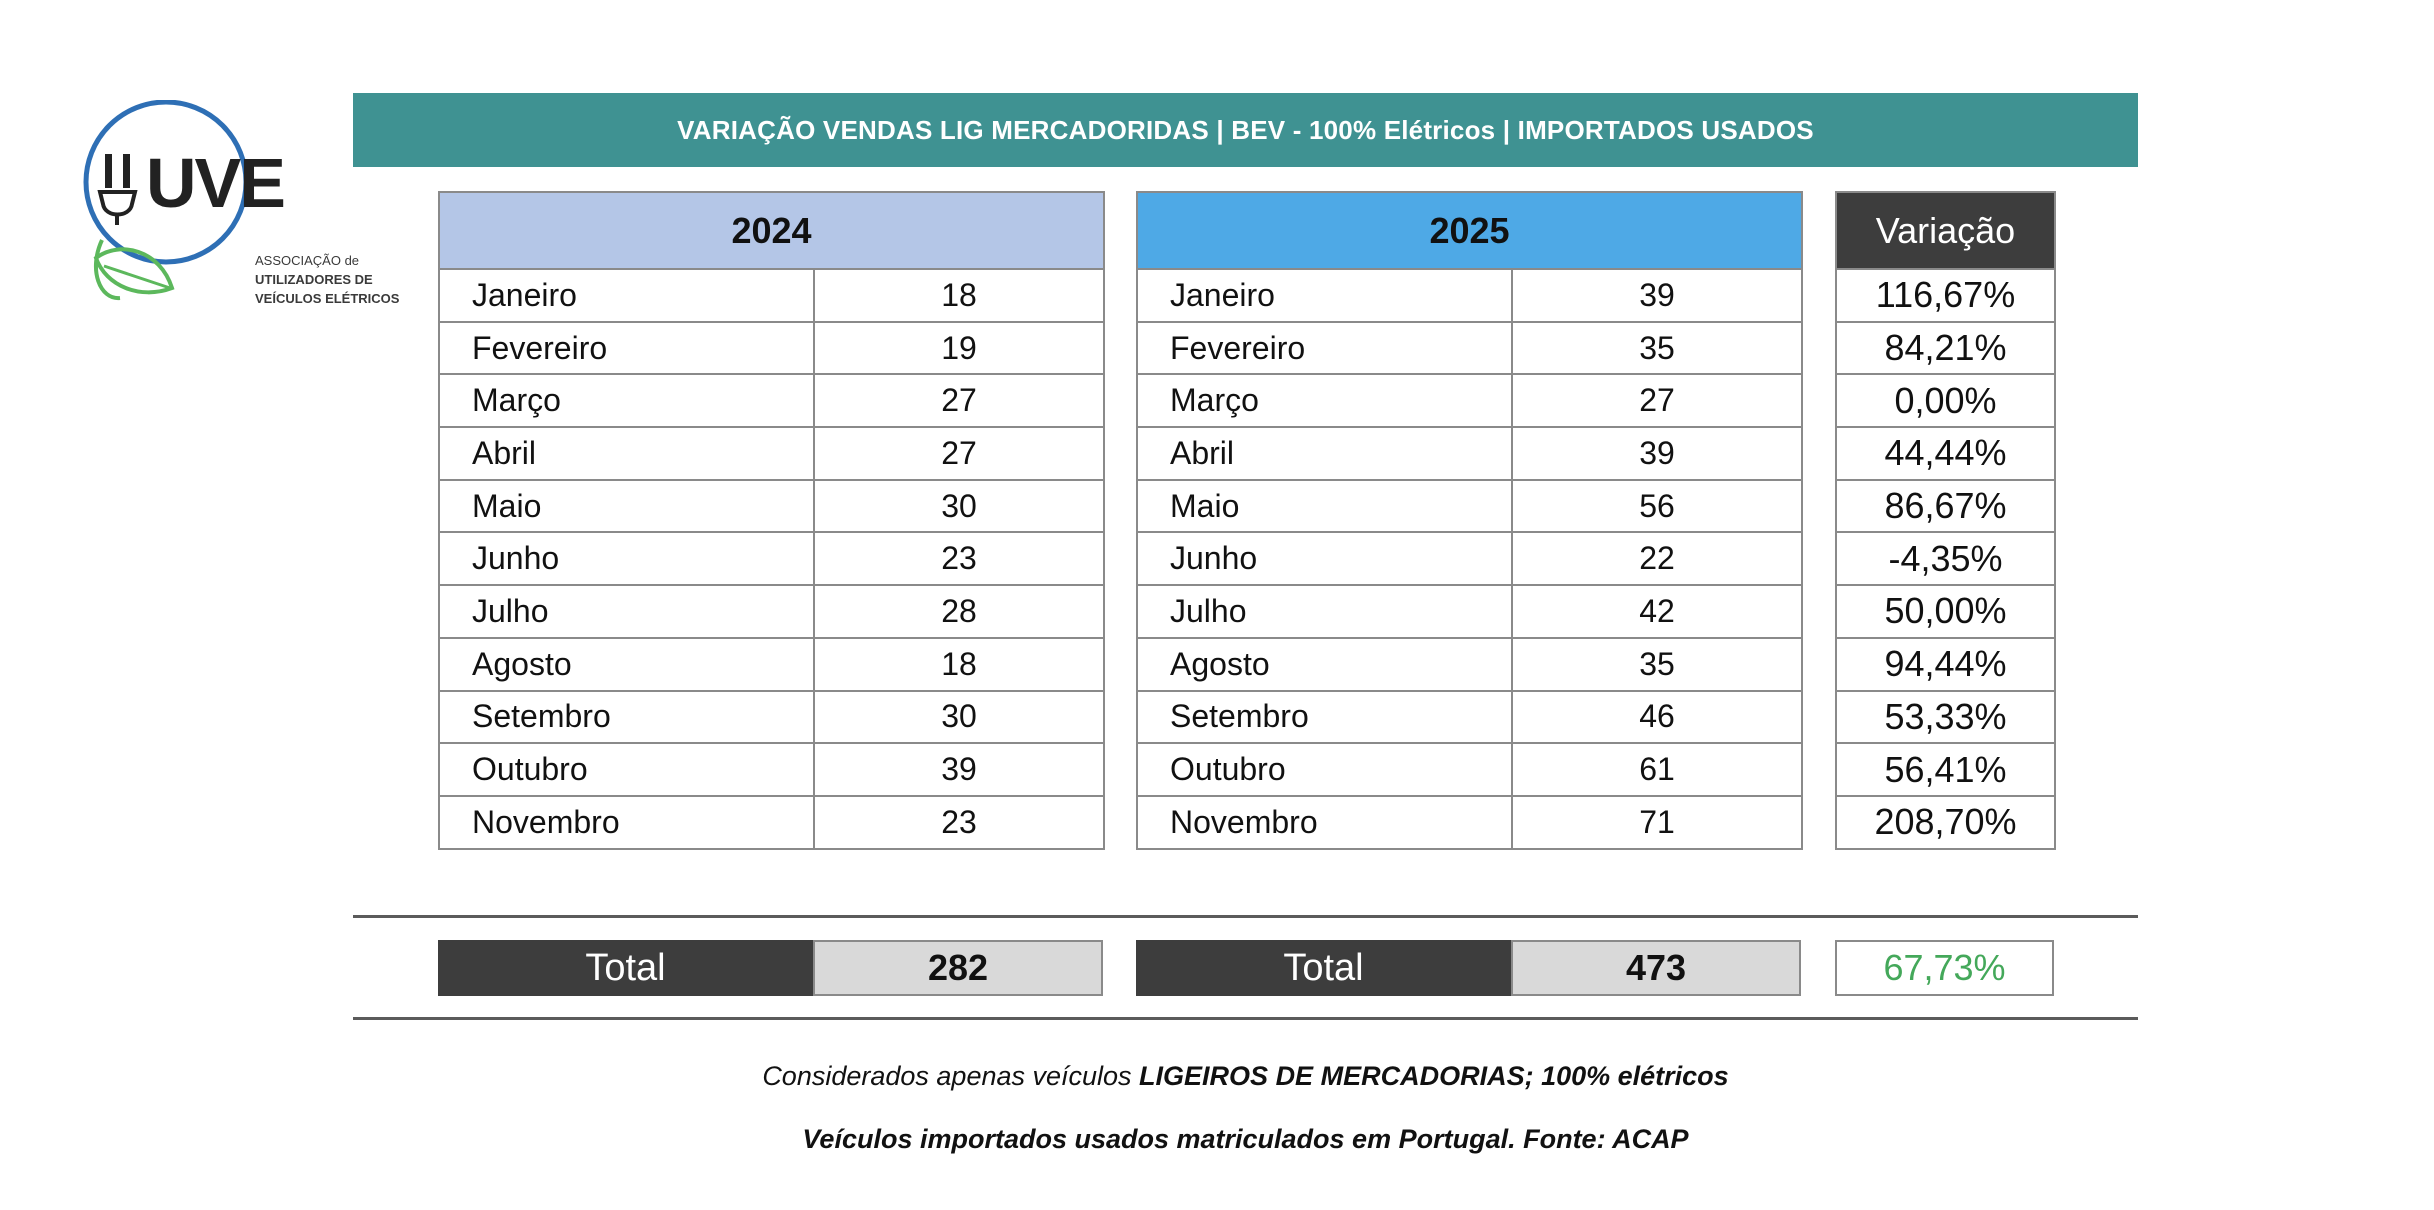 This screenshot has width=2434, height=1210. I want to click on row-2024-month-cell: Junho, so click(626, 559).